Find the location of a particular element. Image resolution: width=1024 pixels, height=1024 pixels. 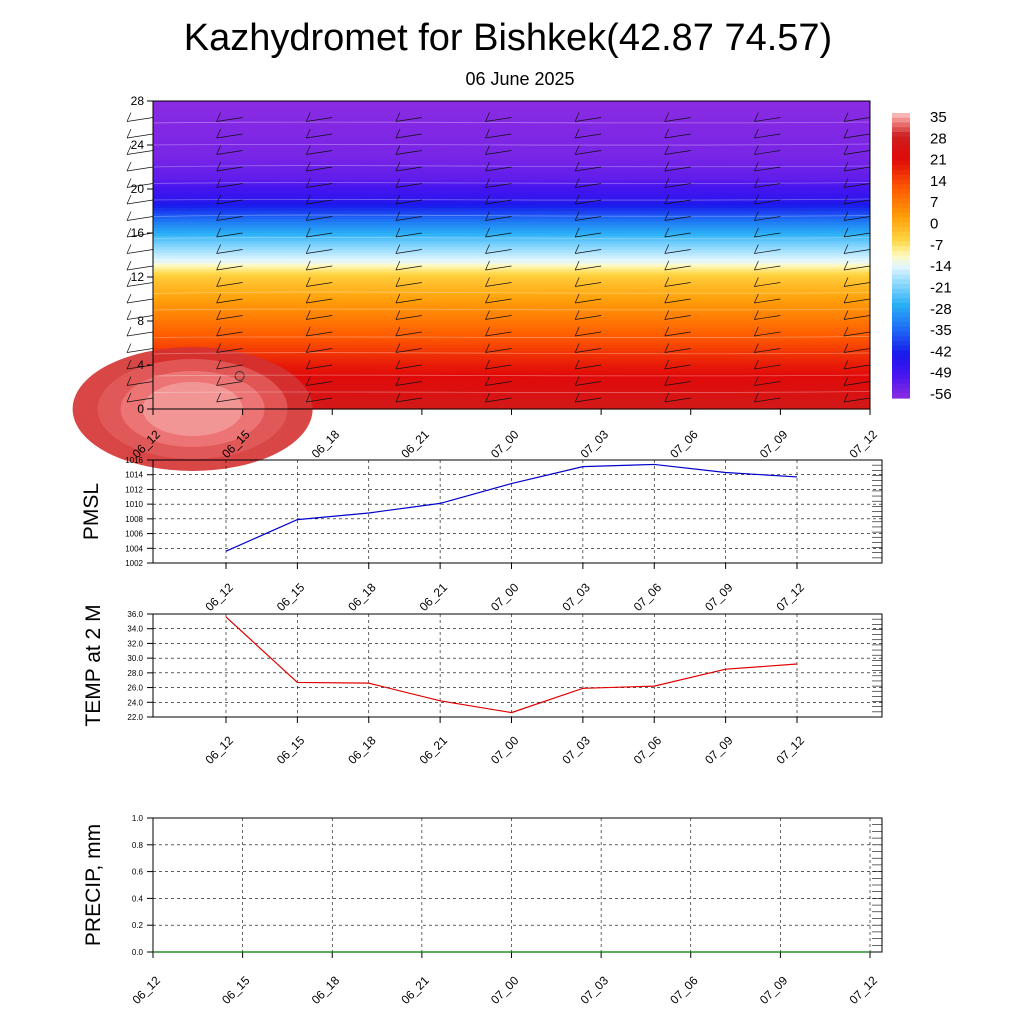

colorbar-label: -35 is located at coordinates (941, 330).